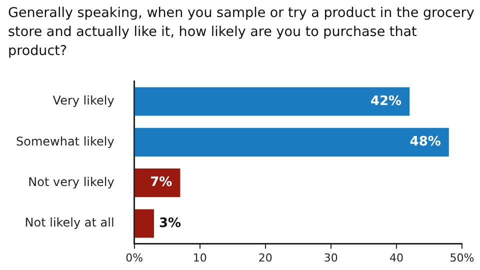 Image resolution: width=480 pixels, height=270 pixels. Describe the element at coordinates (161, 182) in the screenshot. I see `data-label: 7%` at that location.